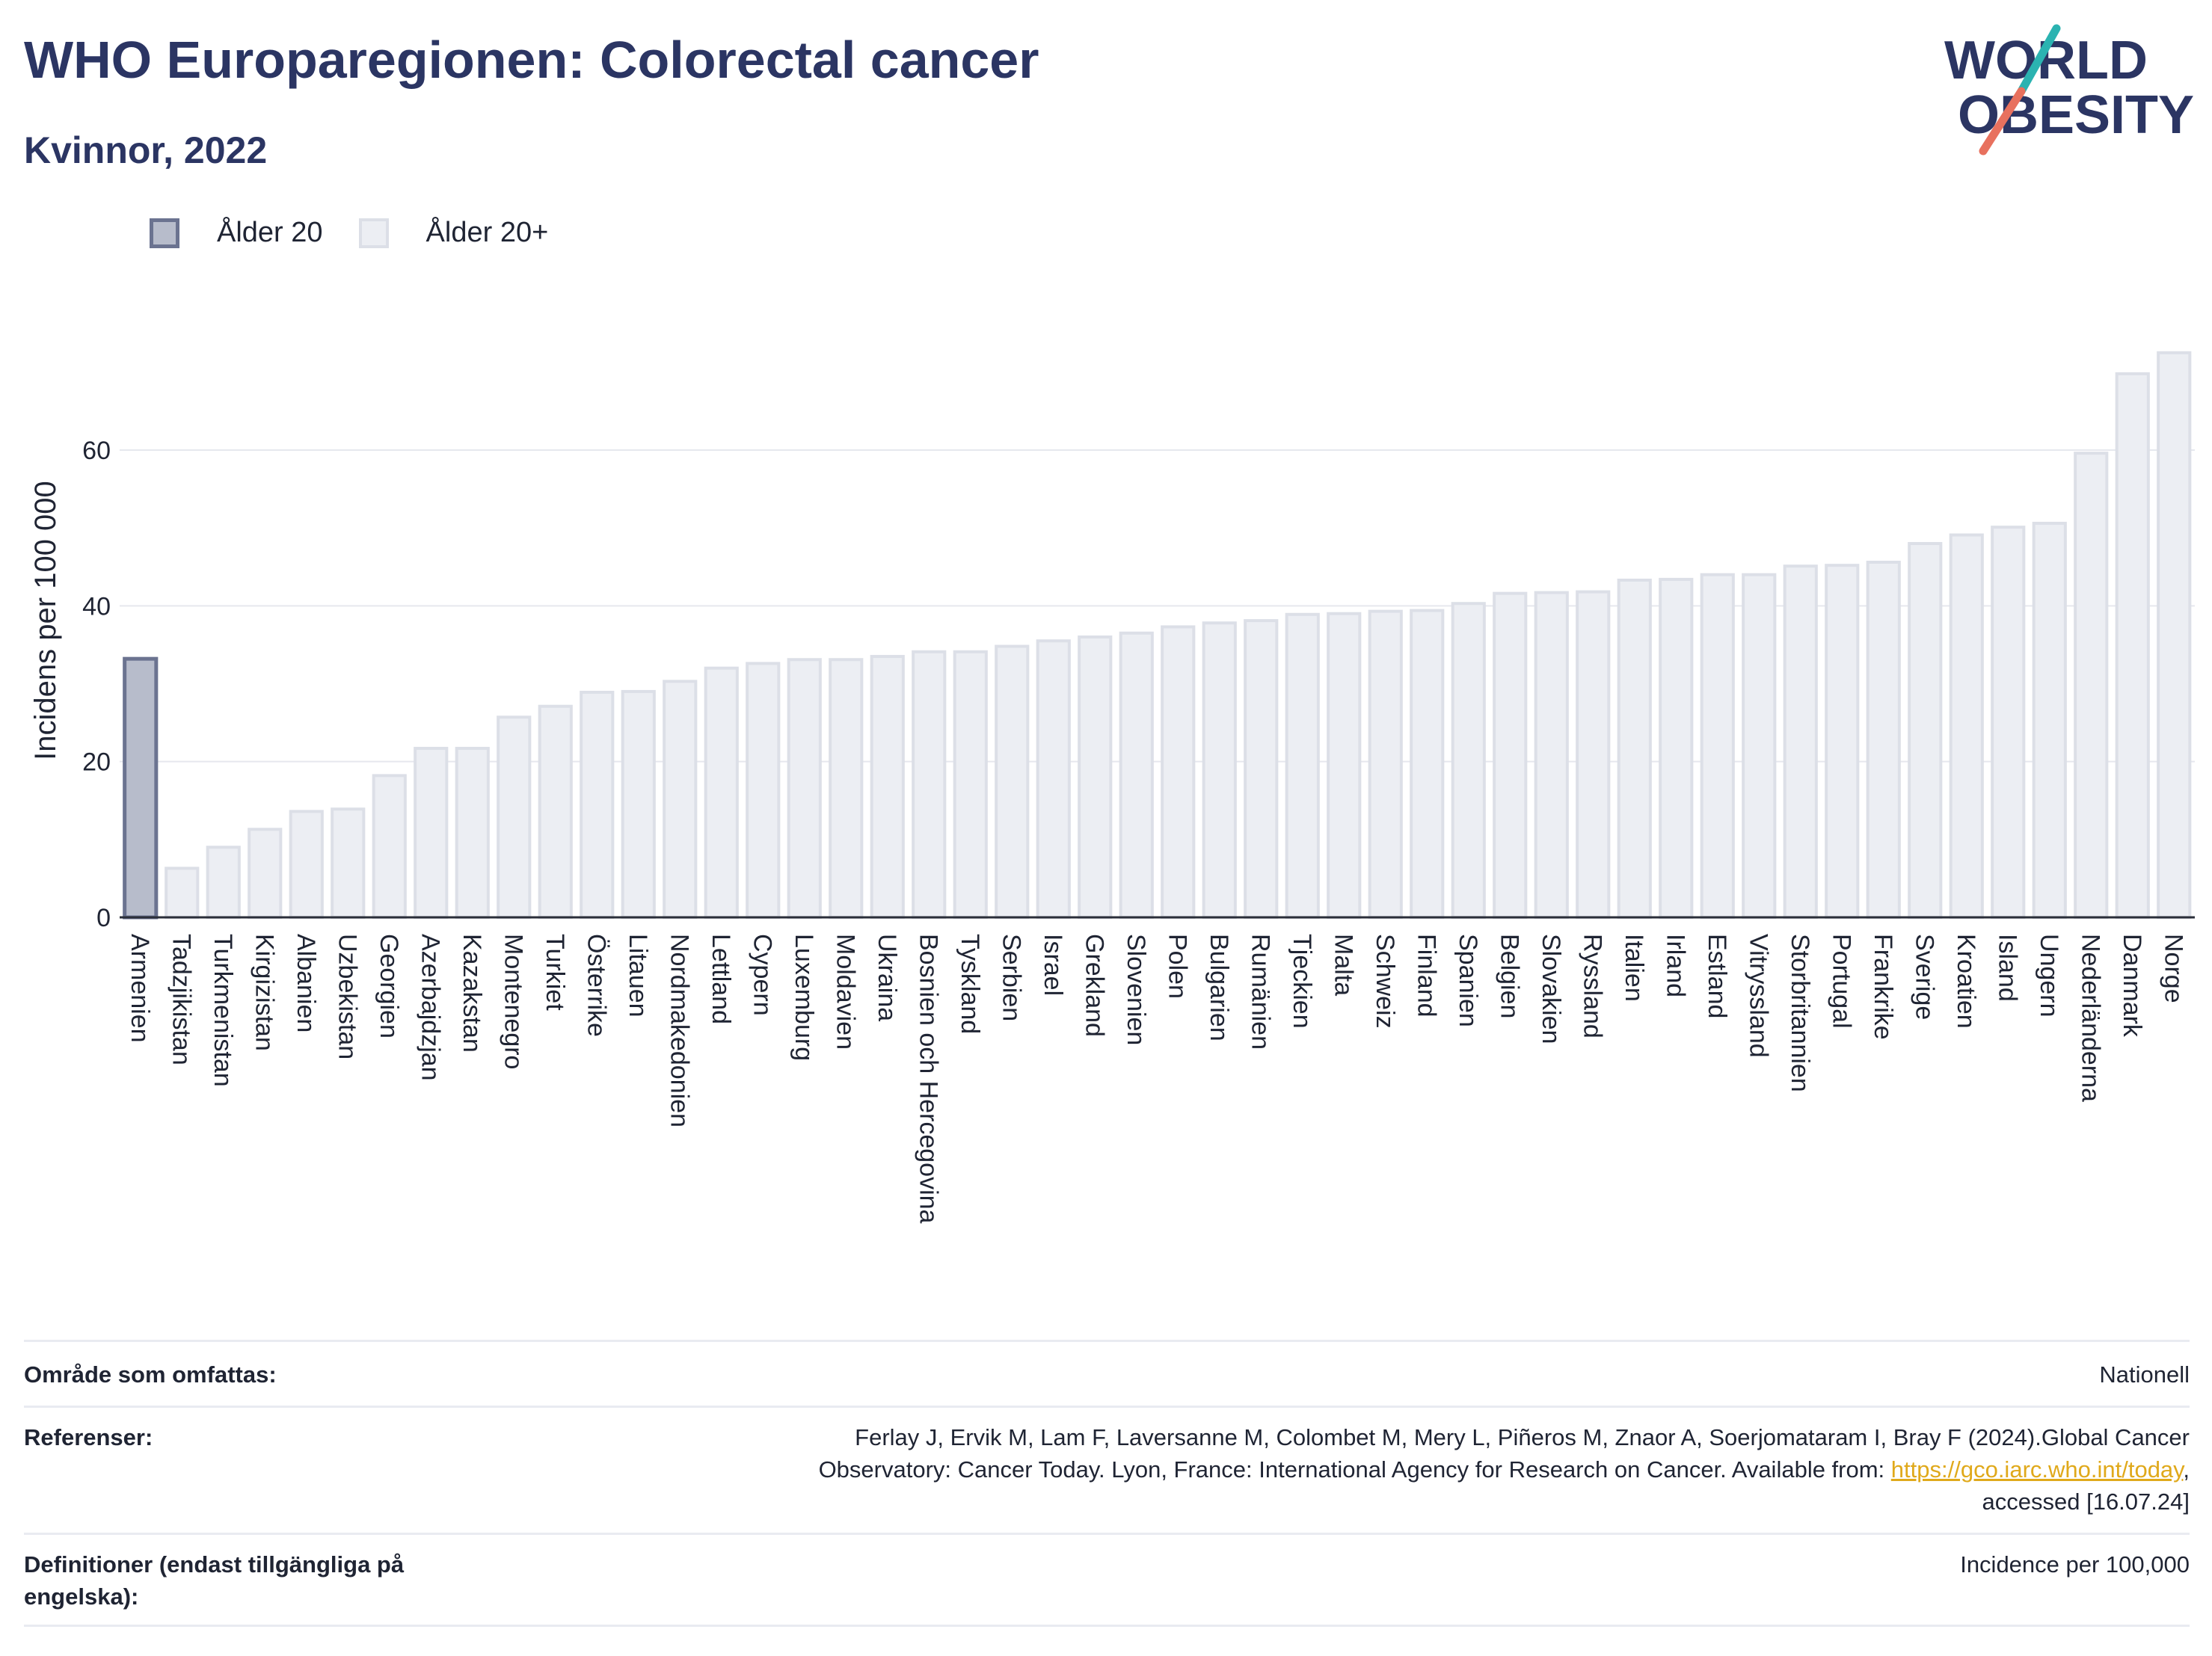 The image size is (2212, 1656). I want to click on x-tick-label: Kazakstan, so click(472, 993).